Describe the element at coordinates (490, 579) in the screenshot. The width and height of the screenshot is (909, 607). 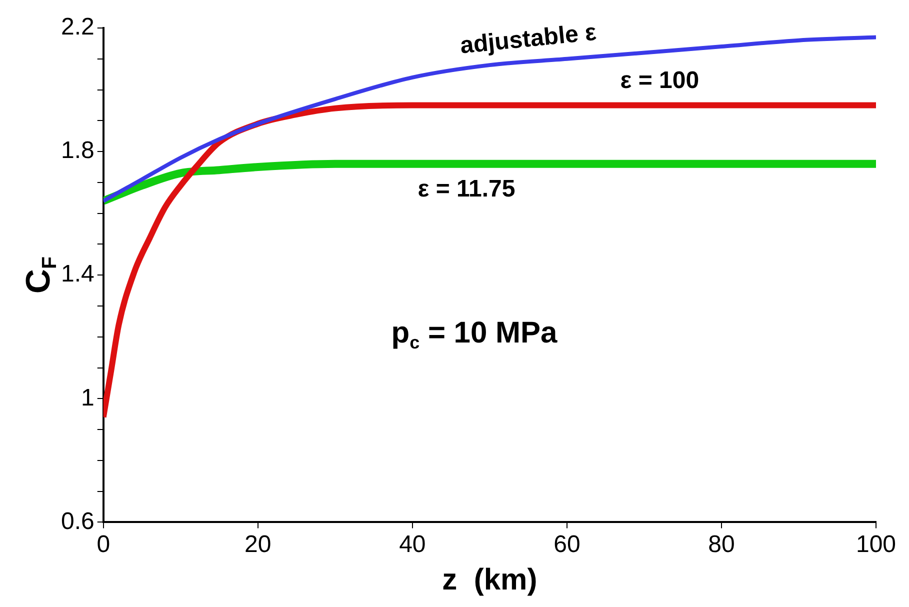
I see `x-axis-title: z (km)` at that location.